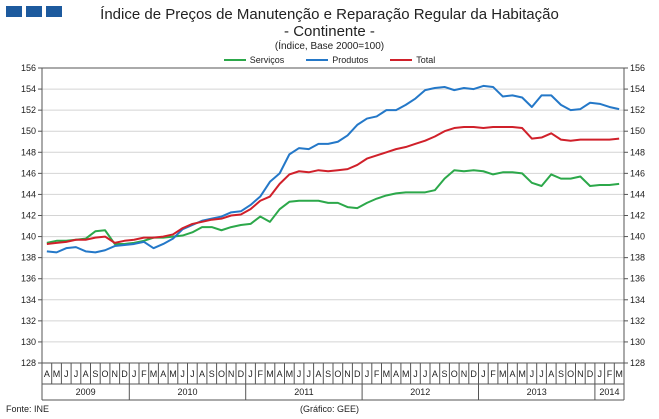 This screenshot has height=419, width=659. Describe the element at coordinates (28, 216) in the screenshot. I see `y-tick-label: 142` at that location.